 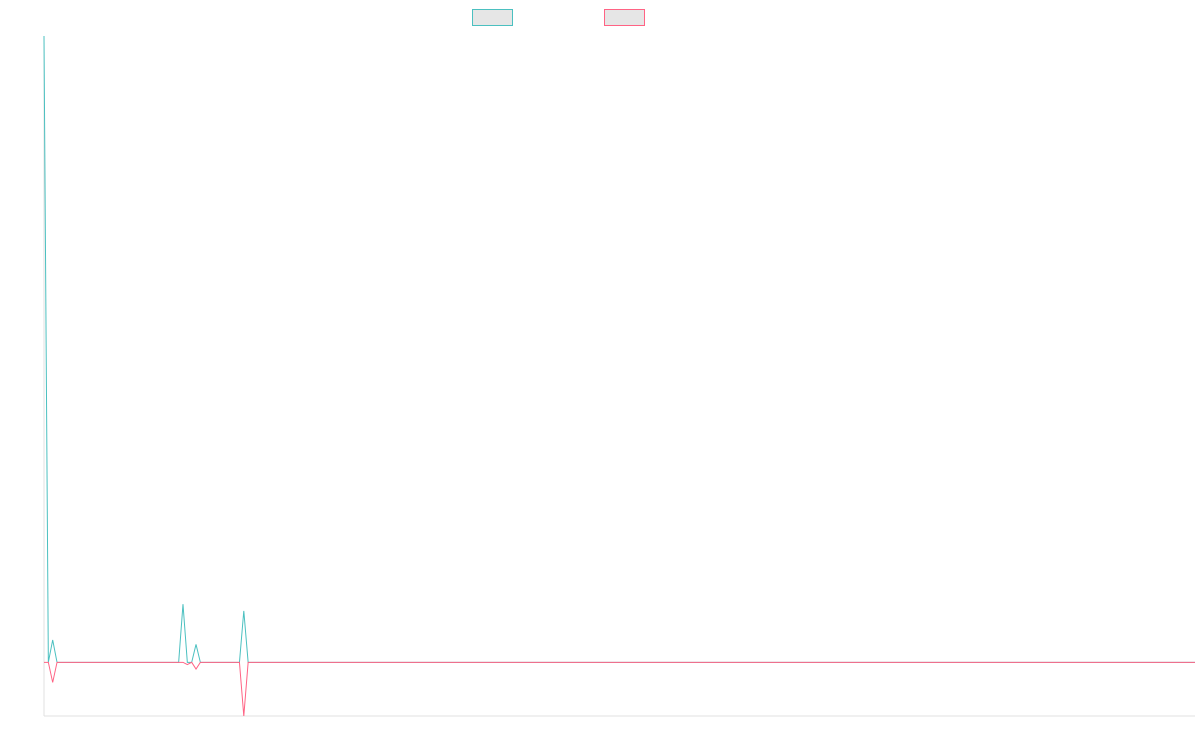 I want to click on legend, so click(x=558, y=17).